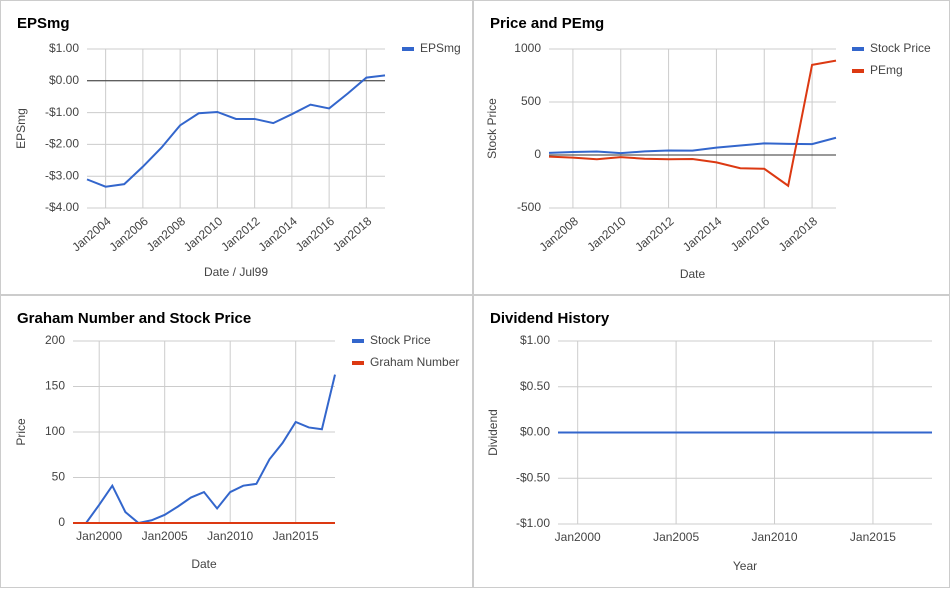  What do you see at coordinates (529, 207) in the screenshot?
I see `y-tick-label: -500` at bounding box center [529, 207].